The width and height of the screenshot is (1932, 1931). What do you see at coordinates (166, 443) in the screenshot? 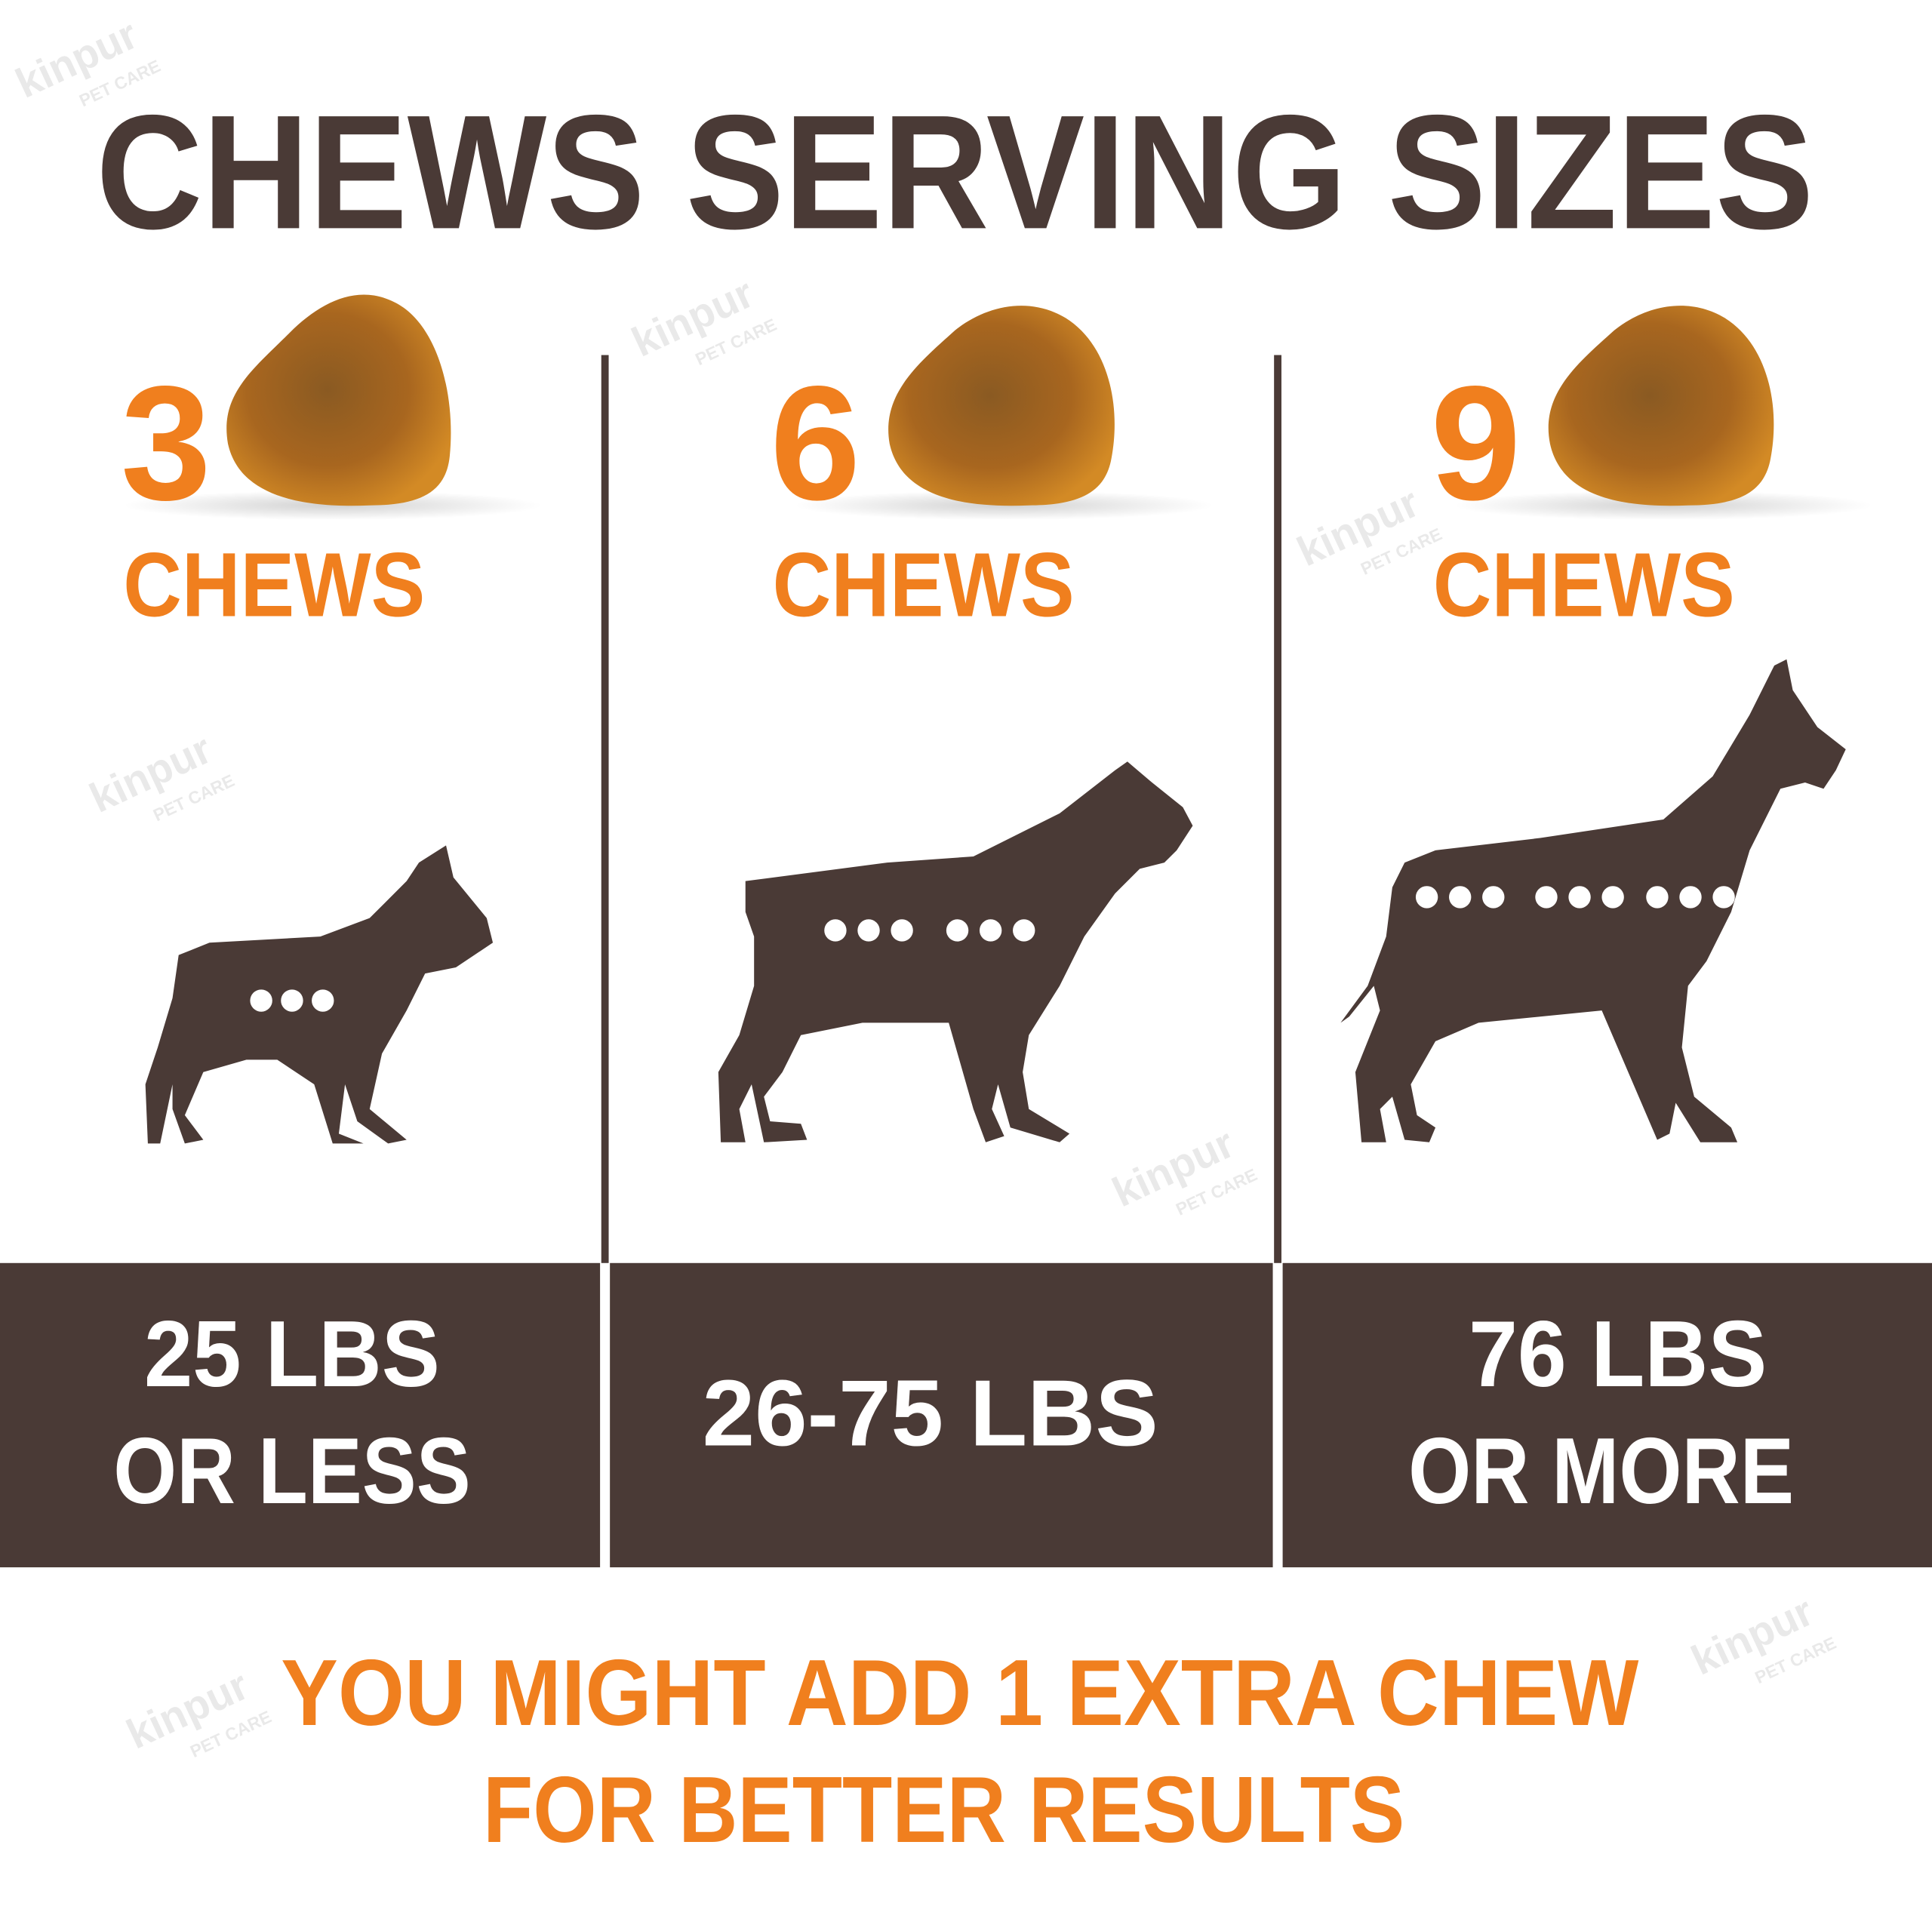
I see `chew-count: 3` at bounding box center [166, 443].